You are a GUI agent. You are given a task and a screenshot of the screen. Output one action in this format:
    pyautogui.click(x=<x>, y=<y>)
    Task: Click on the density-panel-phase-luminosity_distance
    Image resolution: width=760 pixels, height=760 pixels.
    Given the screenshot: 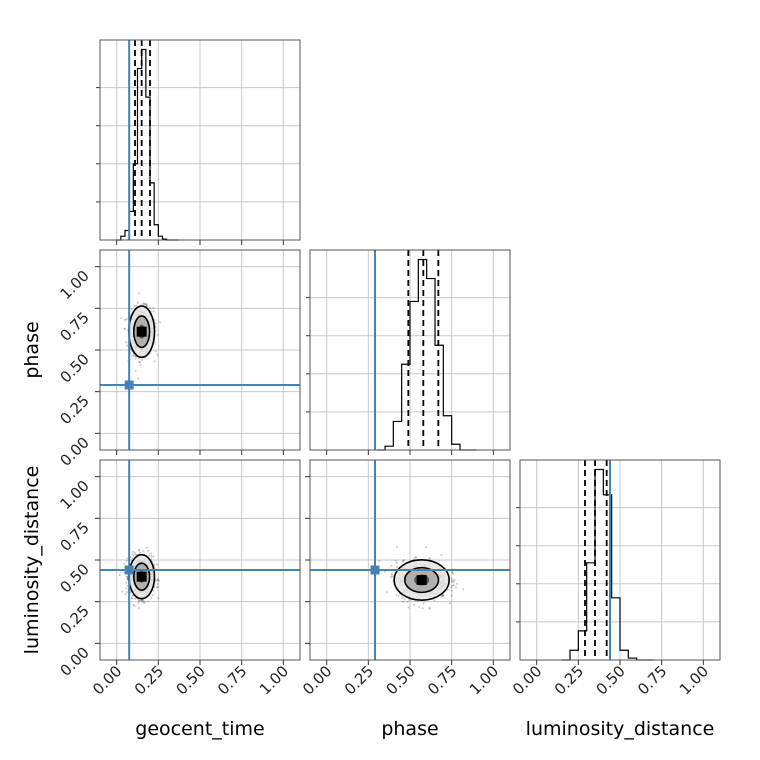 What is the action you would take?
    pyautogui.click(x=410, y=560)
    